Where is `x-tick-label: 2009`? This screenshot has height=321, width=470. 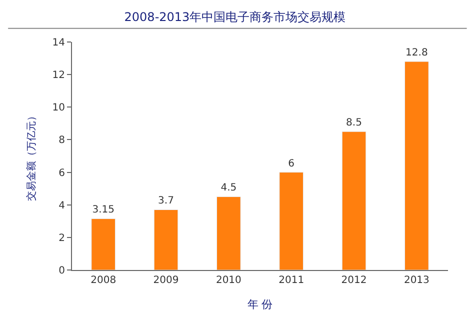
x-tick-label: 2009 is located at coordinates (166, 280).